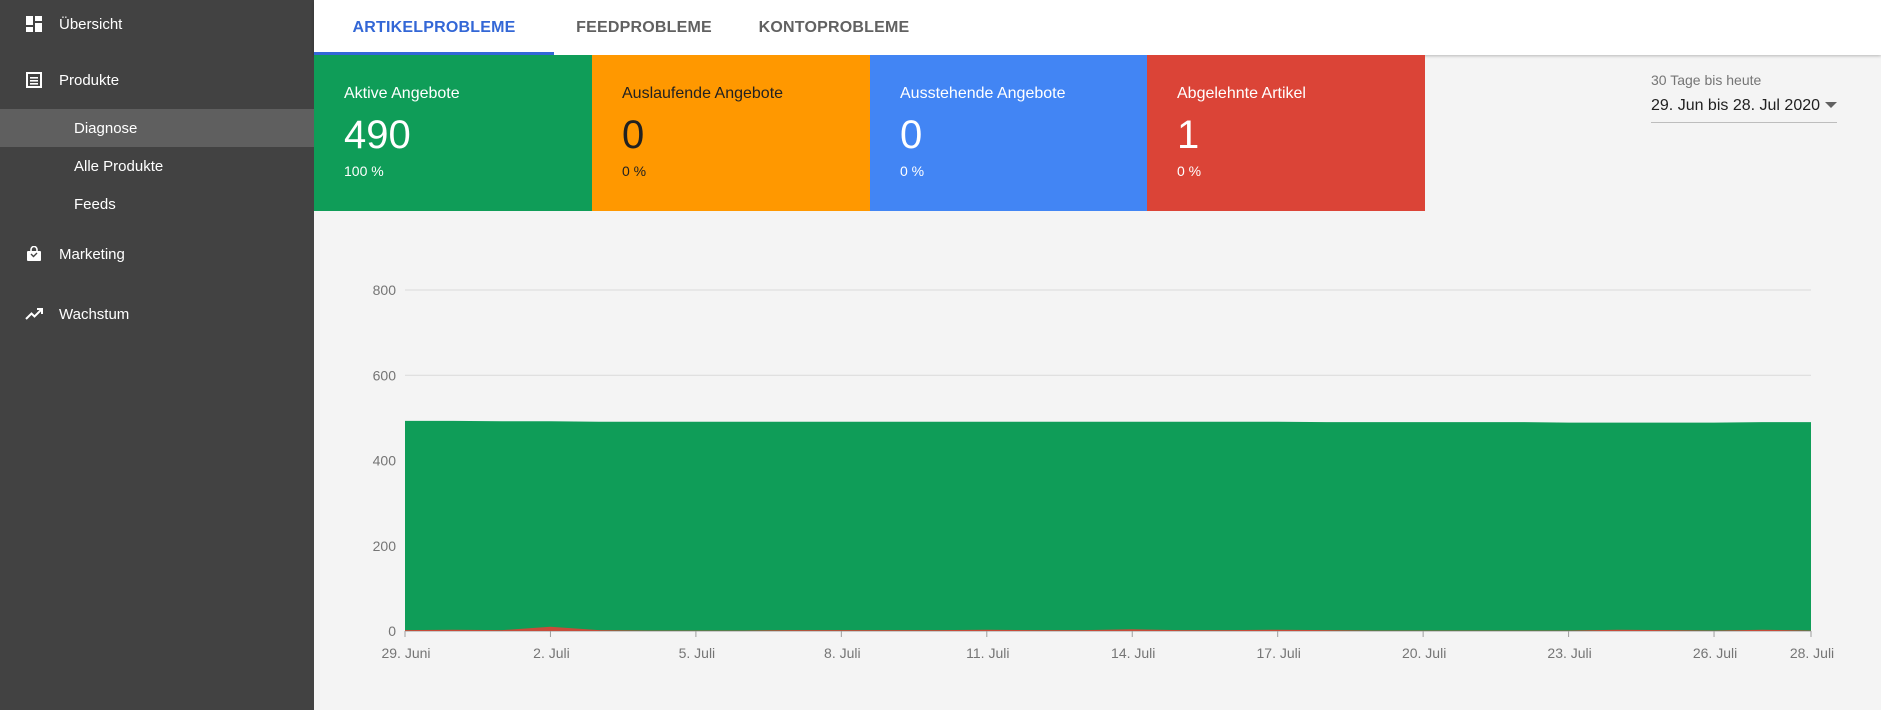 The image size is (1881, 710). I want to click on x-tick-label: 8. Juli, so click(842, 653).